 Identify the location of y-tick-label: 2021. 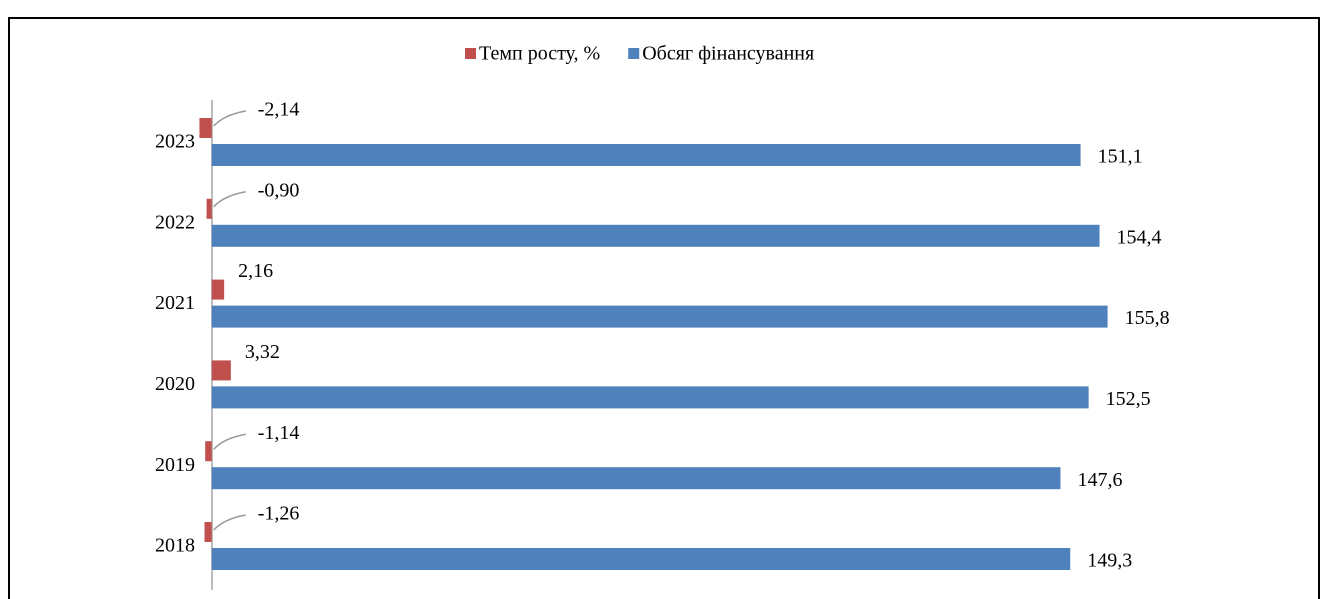
(175, 303).